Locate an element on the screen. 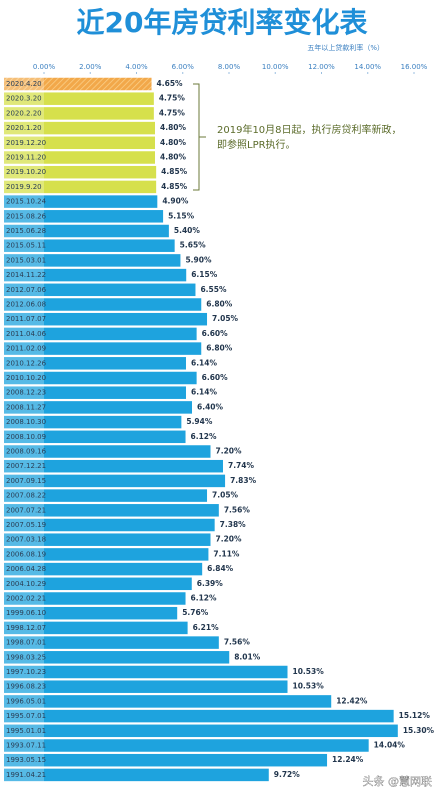 This screenshot has height=798, width=440. data-label: 6.15% is located at coordinates (204, 274).